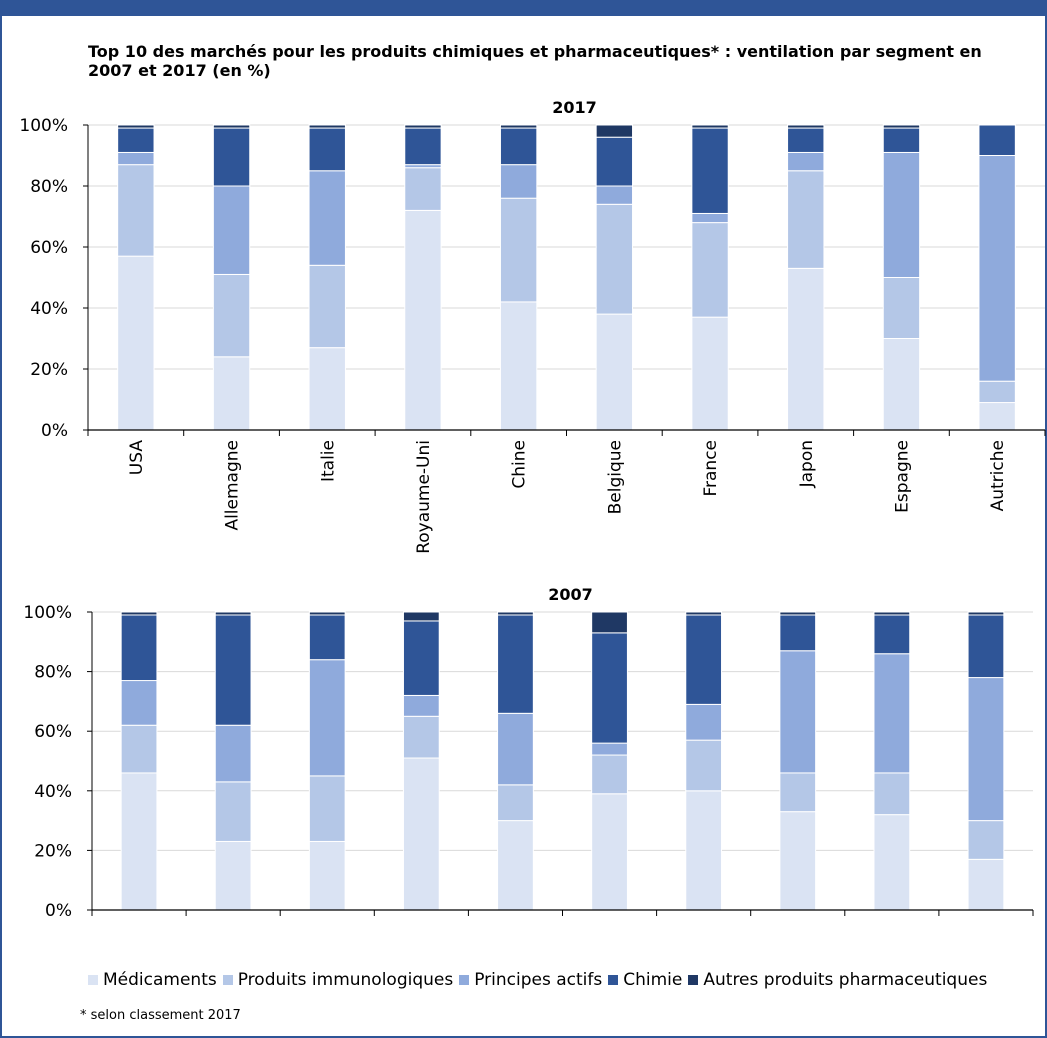 Image resolution: width=1047 pixels, height=1038 pixels. I want to click on y-tick-label: 80%, so click(49, 187).